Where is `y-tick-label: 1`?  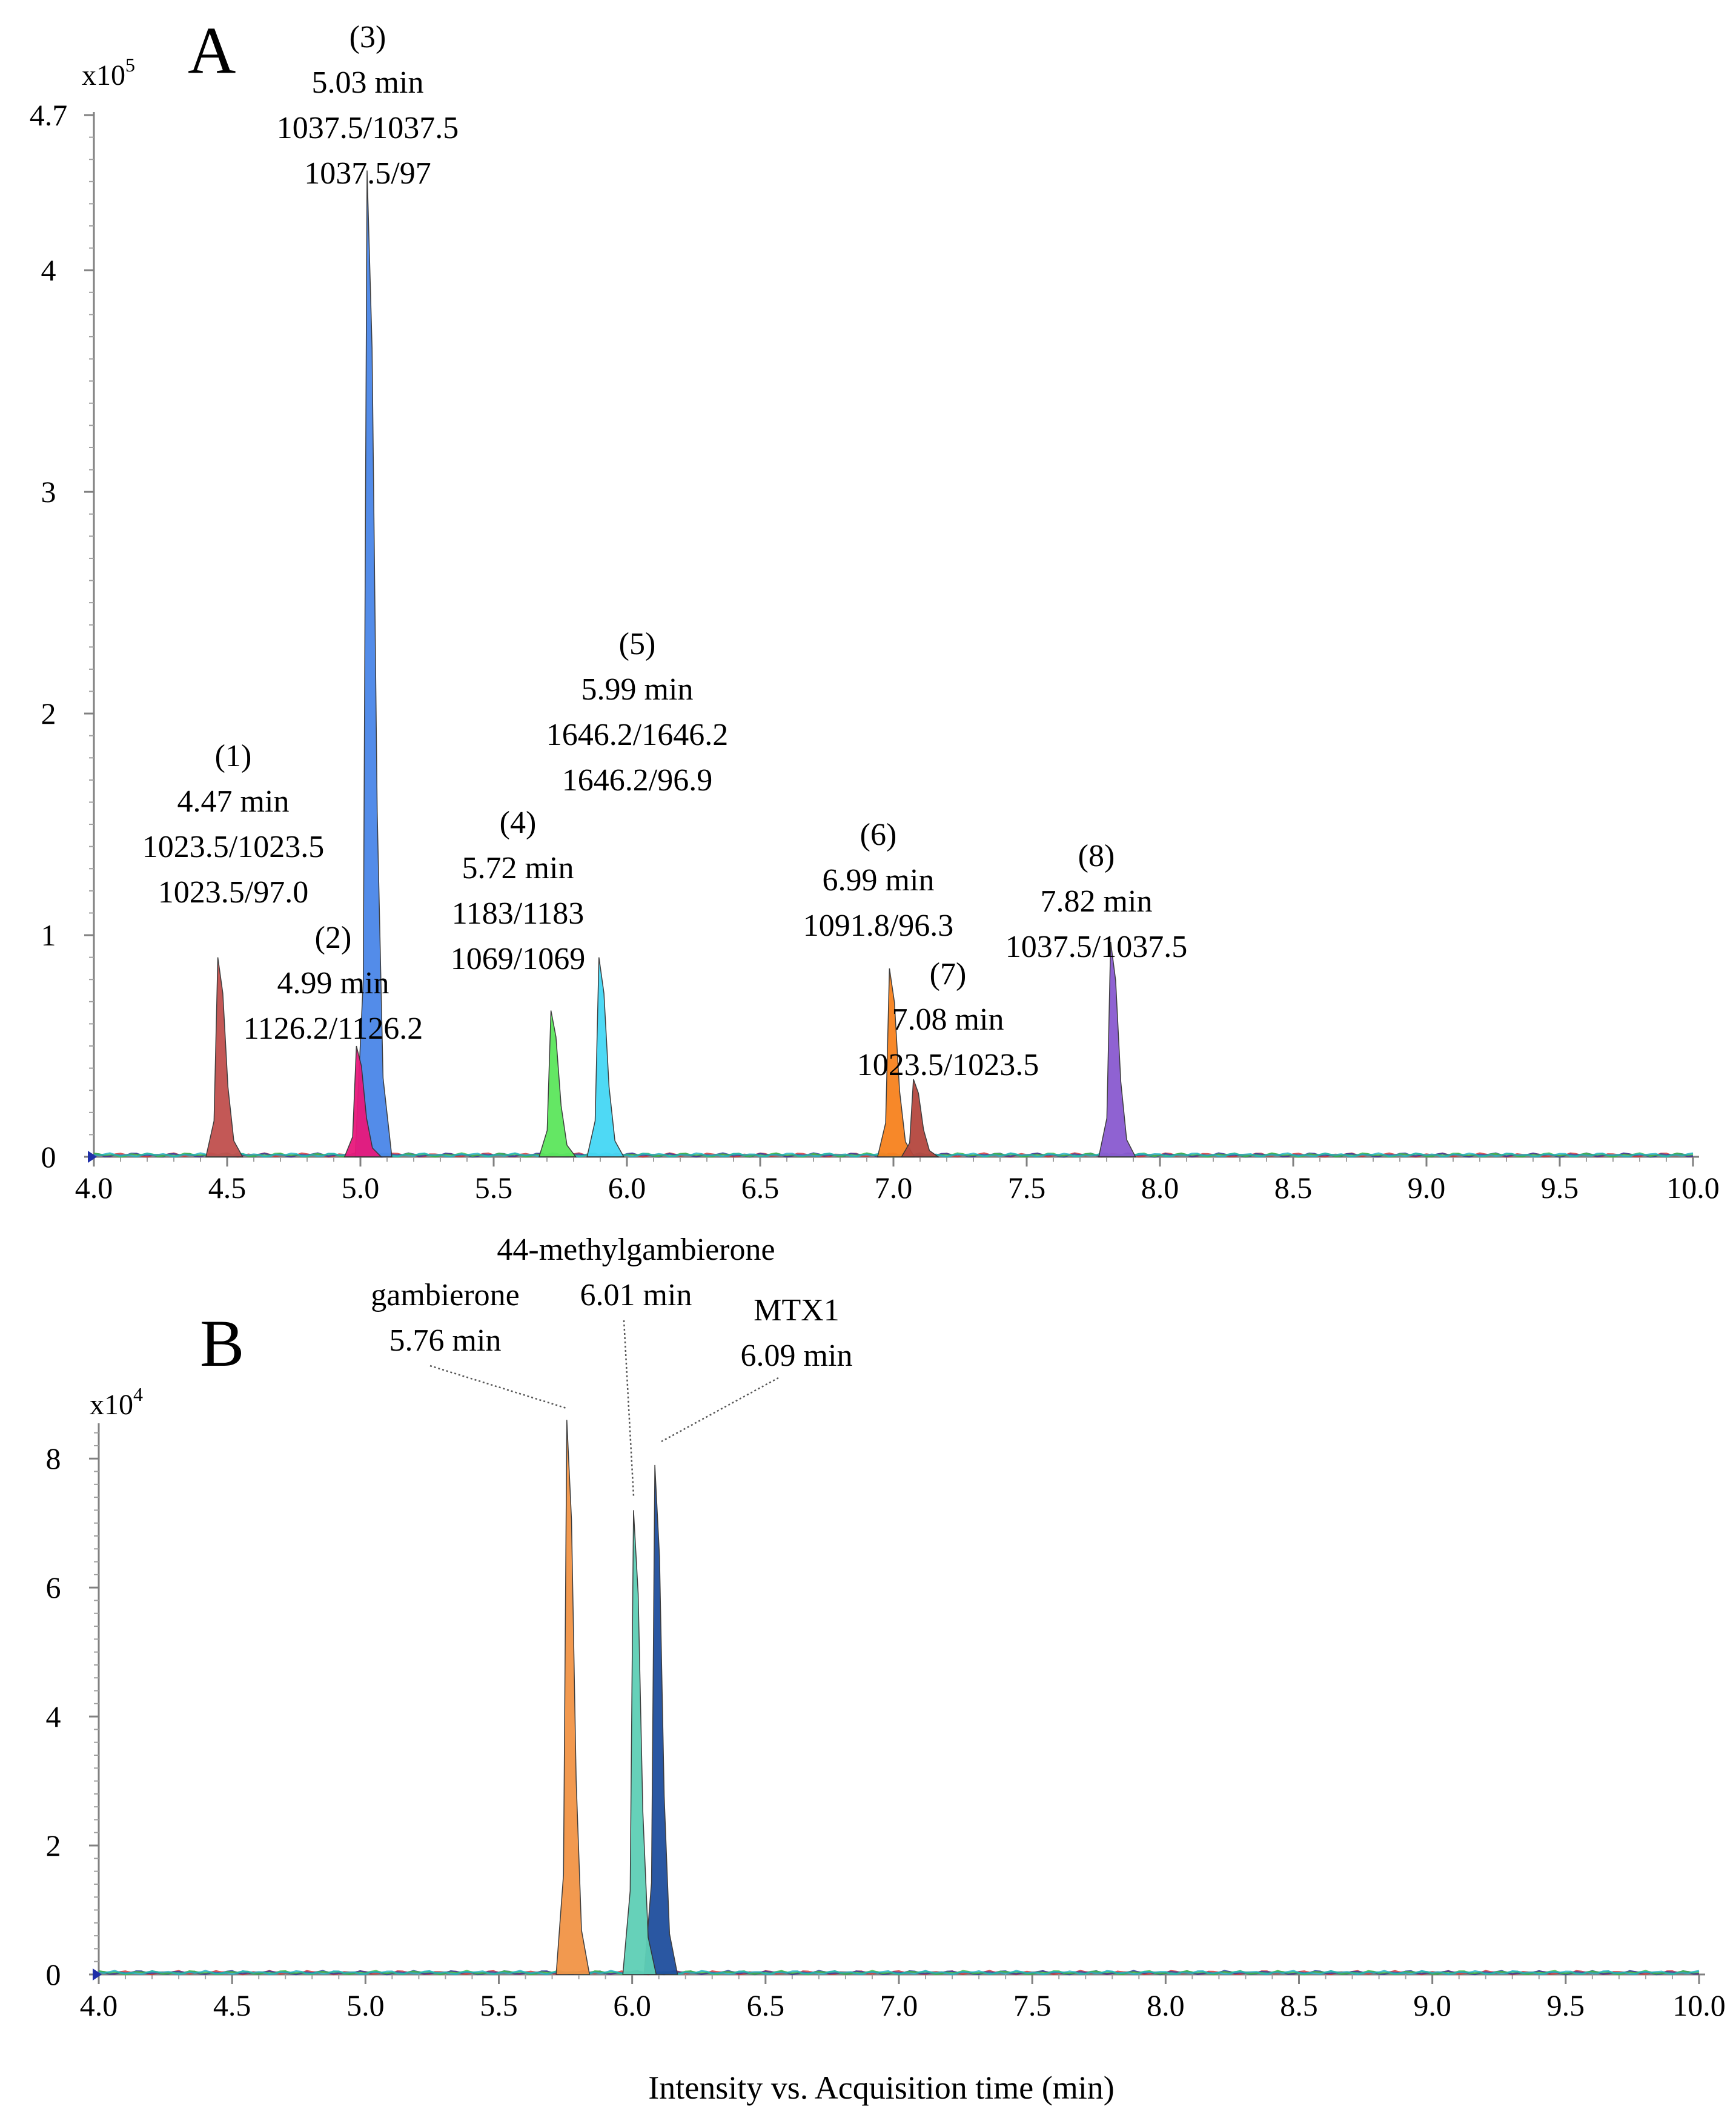
y-tick-label: 1 is located at coordinates (48, 935).